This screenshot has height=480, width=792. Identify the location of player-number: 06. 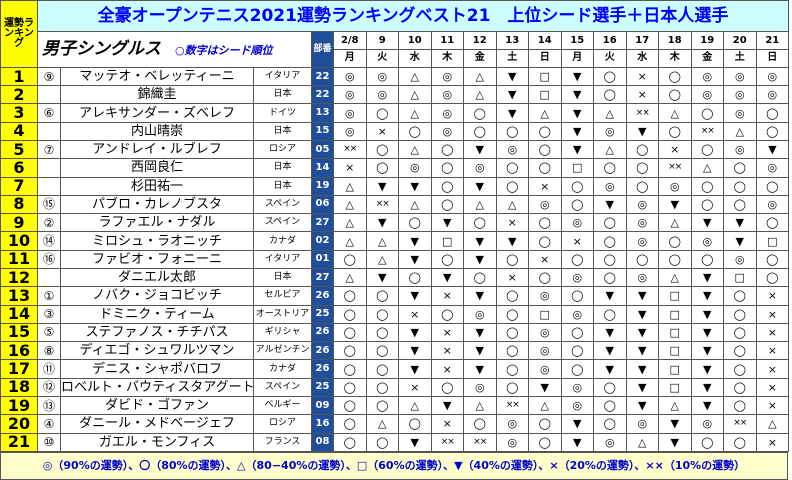
(322, 204).